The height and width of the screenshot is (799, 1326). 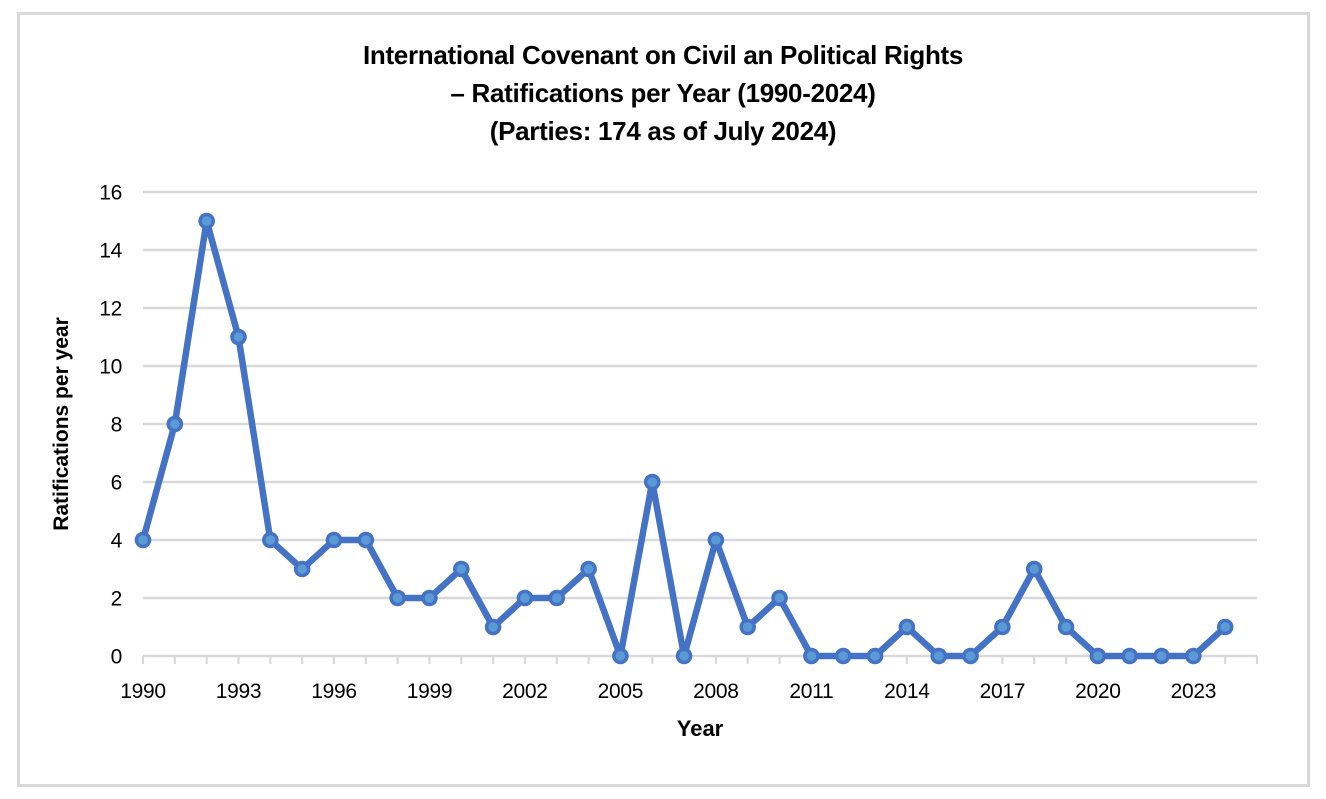 I want to click on x-tick-label: 2005, so click(x=621, y=691).